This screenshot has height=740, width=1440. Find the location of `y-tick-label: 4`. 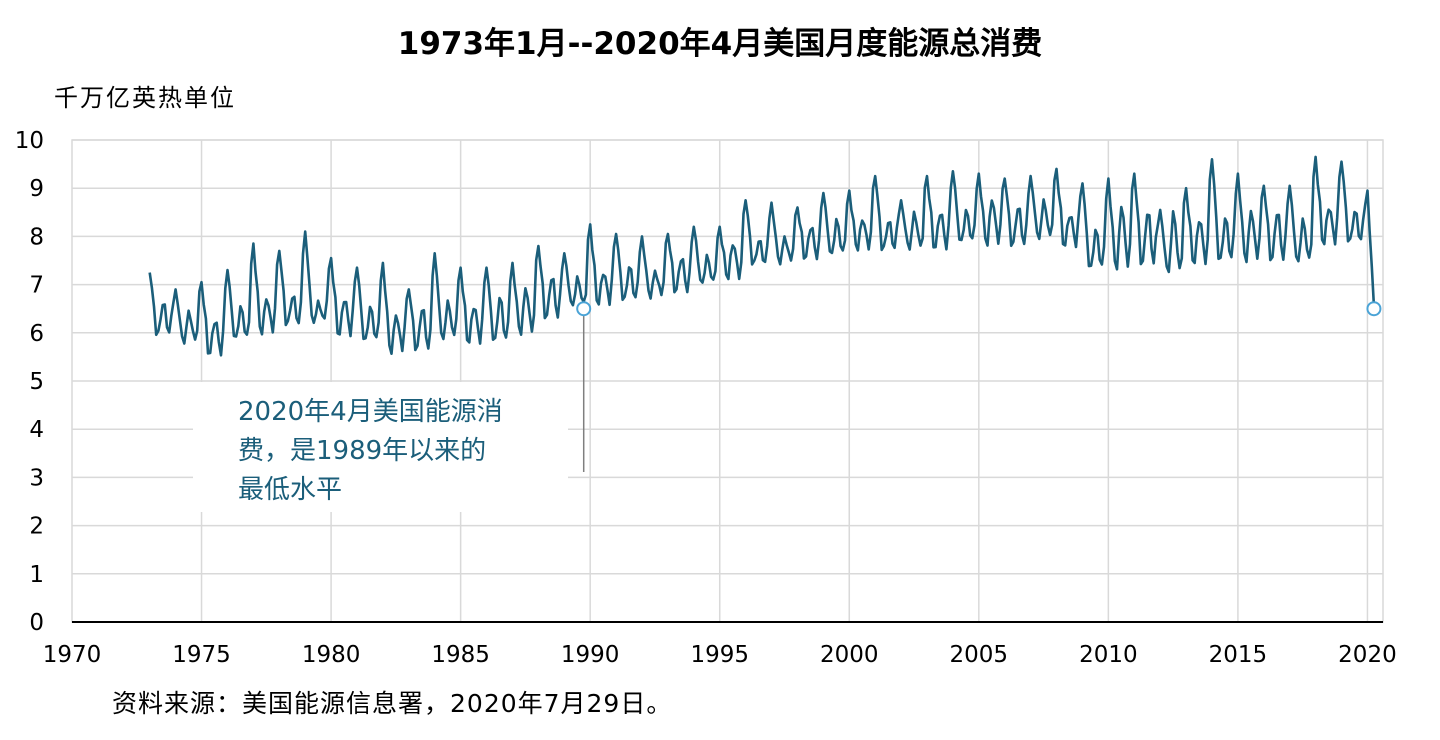

y-tick-label: 4 is located at coordinates (36, 430).